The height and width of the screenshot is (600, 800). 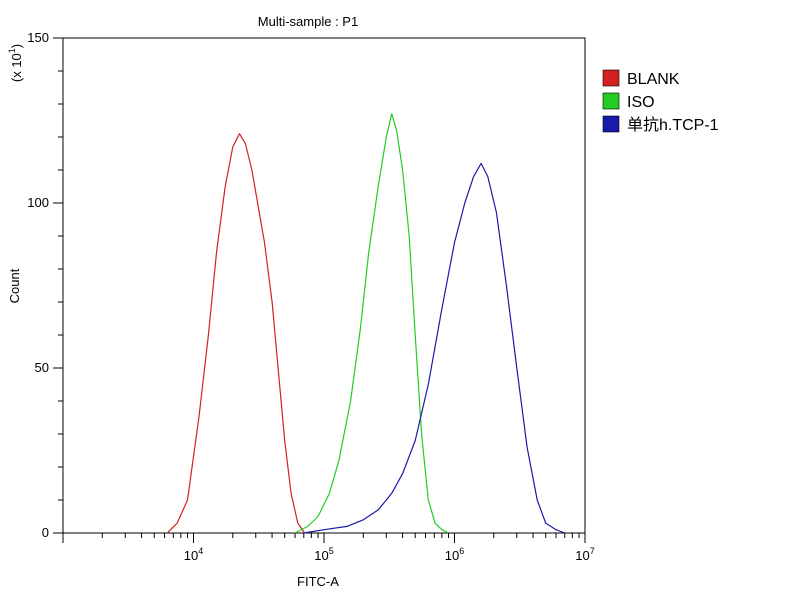 I want to click on x-tick-exponent: 6, so click(x=461, y=551).